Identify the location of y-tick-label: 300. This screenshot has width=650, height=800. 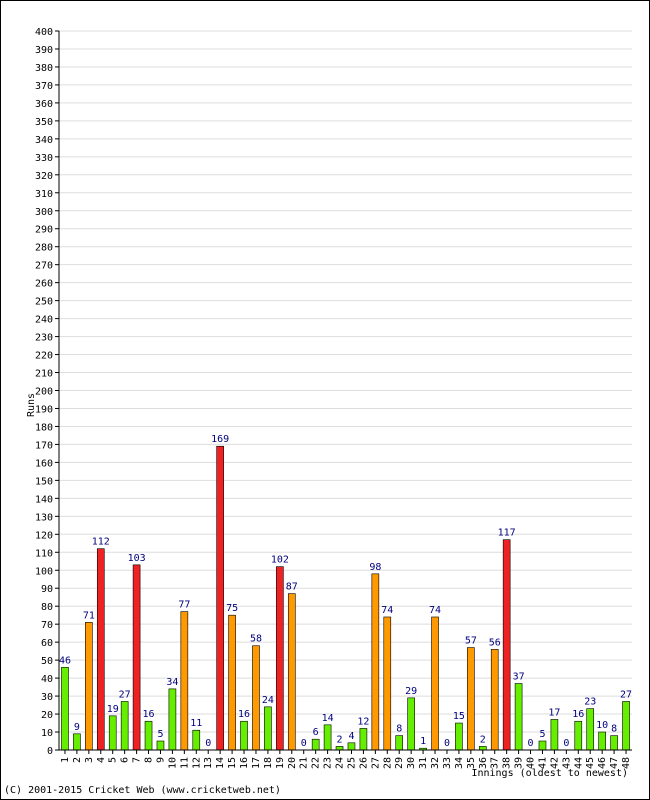
(44, 212).